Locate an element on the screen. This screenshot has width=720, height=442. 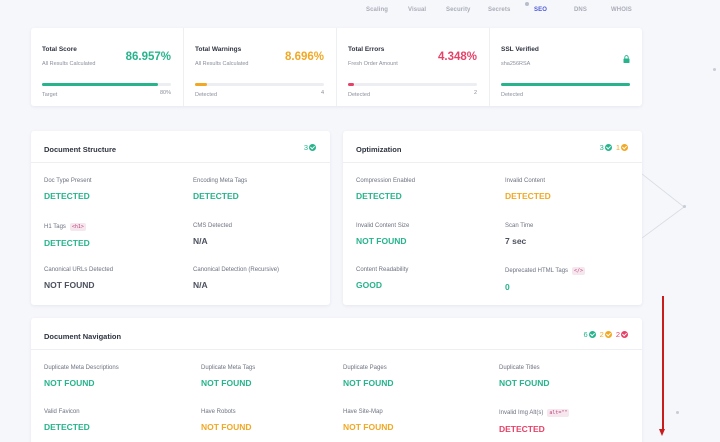
tab-dns: DNS is located at coordinates (580, 10).